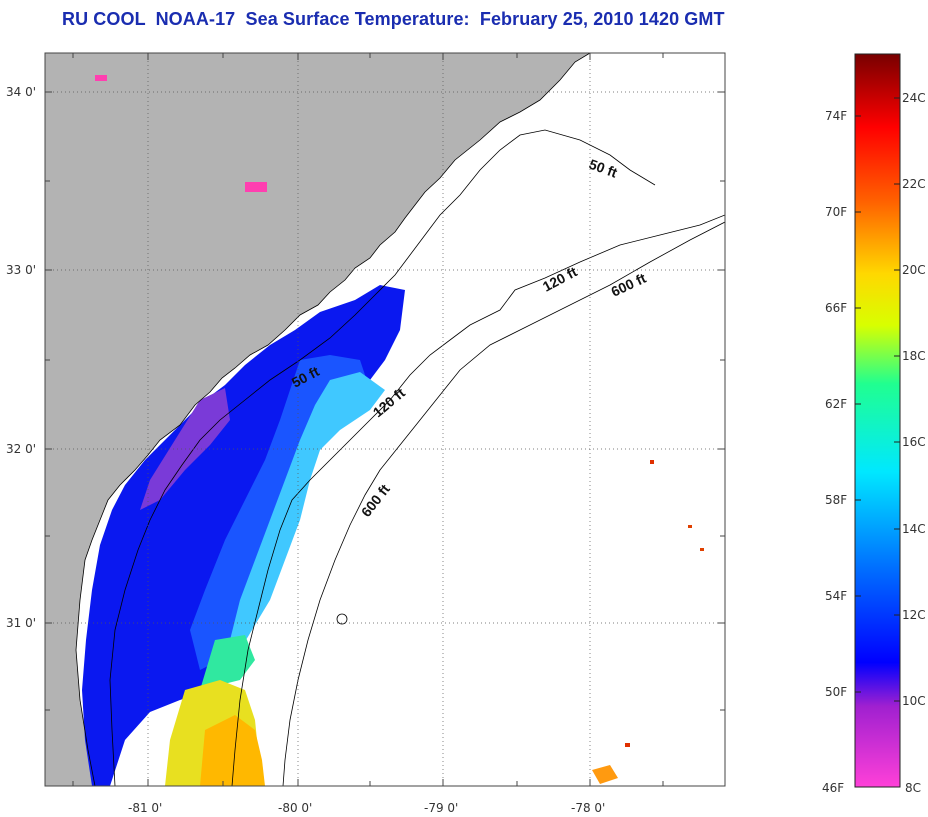  What do you see at coordinates (836, 596) in the screenshot?
I see `colorbar-f-label: 54F` at bounding box center [836, 596].